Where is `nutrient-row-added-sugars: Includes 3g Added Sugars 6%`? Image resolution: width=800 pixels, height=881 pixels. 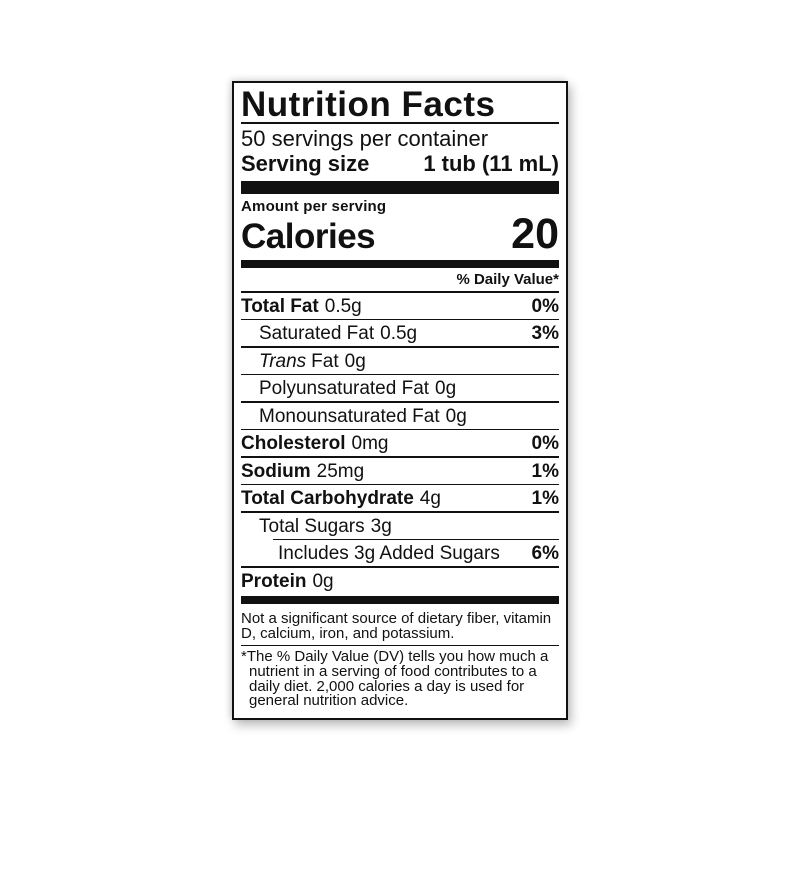
nutrient-row-added-sugars: Includes 3g Added Sugars 6% is located at coordinates (400, 553).